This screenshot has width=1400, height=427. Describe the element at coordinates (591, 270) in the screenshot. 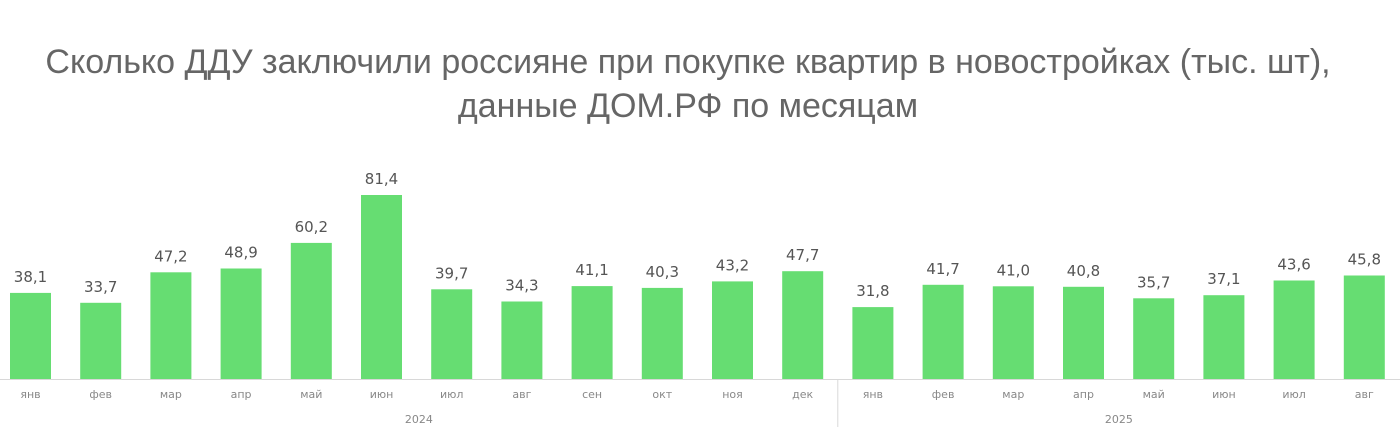

I see `data-label: 41,1` at that location.